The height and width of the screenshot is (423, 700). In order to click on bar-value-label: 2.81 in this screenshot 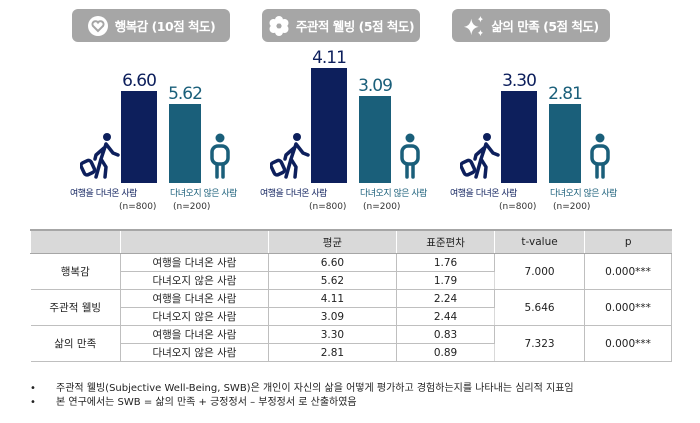, I will do `click(565, 94)`.